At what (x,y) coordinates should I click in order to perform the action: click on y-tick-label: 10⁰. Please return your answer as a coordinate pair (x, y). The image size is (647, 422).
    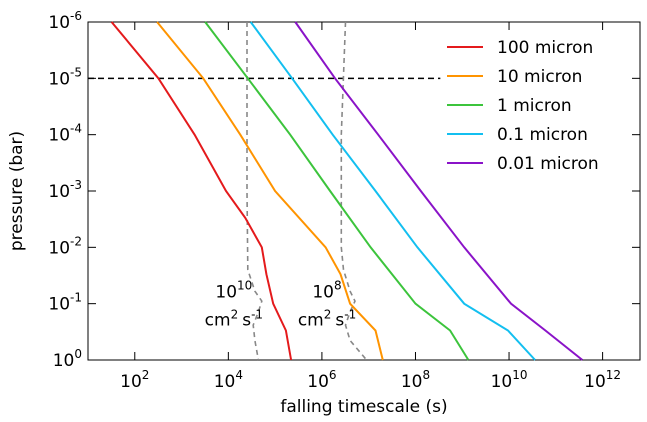
    Looking at the image, I should click on (67, 359).